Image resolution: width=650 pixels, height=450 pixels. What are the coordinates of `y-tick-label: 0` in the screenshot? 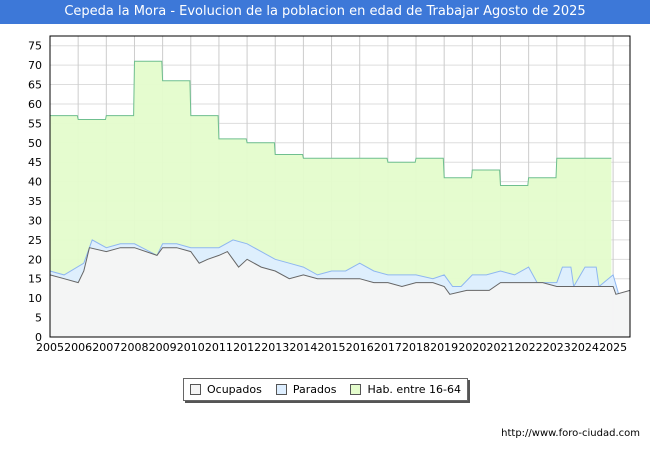 It's located at (38, 337).